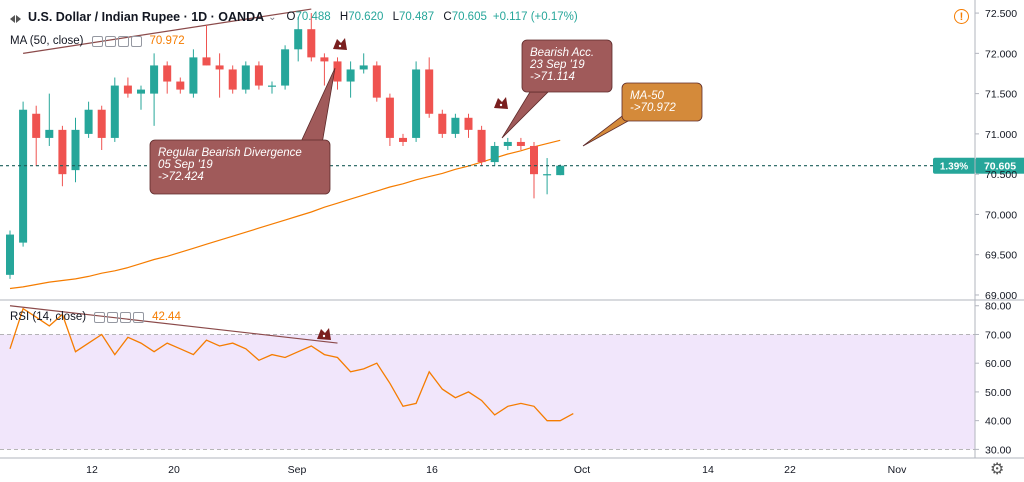 The height and width of the screenshot is (482, 1024). I want to click on percent-tag-label: 1.39%, so click(954, 167).